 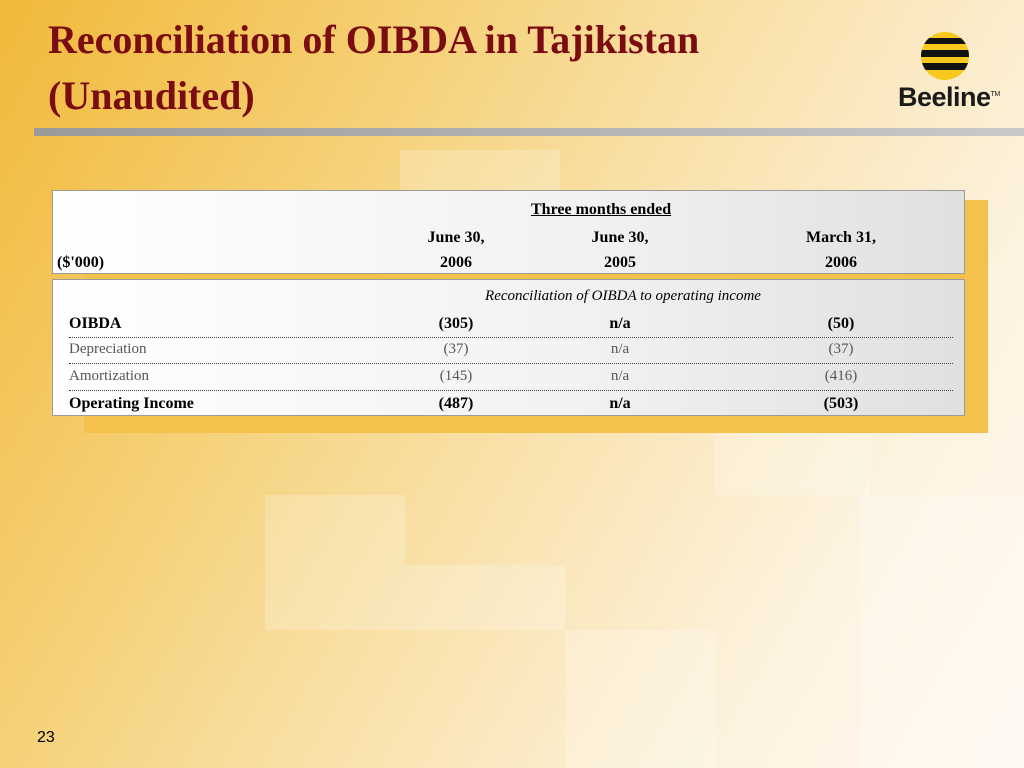 What do you see at coordinates (81, 262) in the screenshot?
I see `unit-label: ($'000)` at bounding box center [81, 262].